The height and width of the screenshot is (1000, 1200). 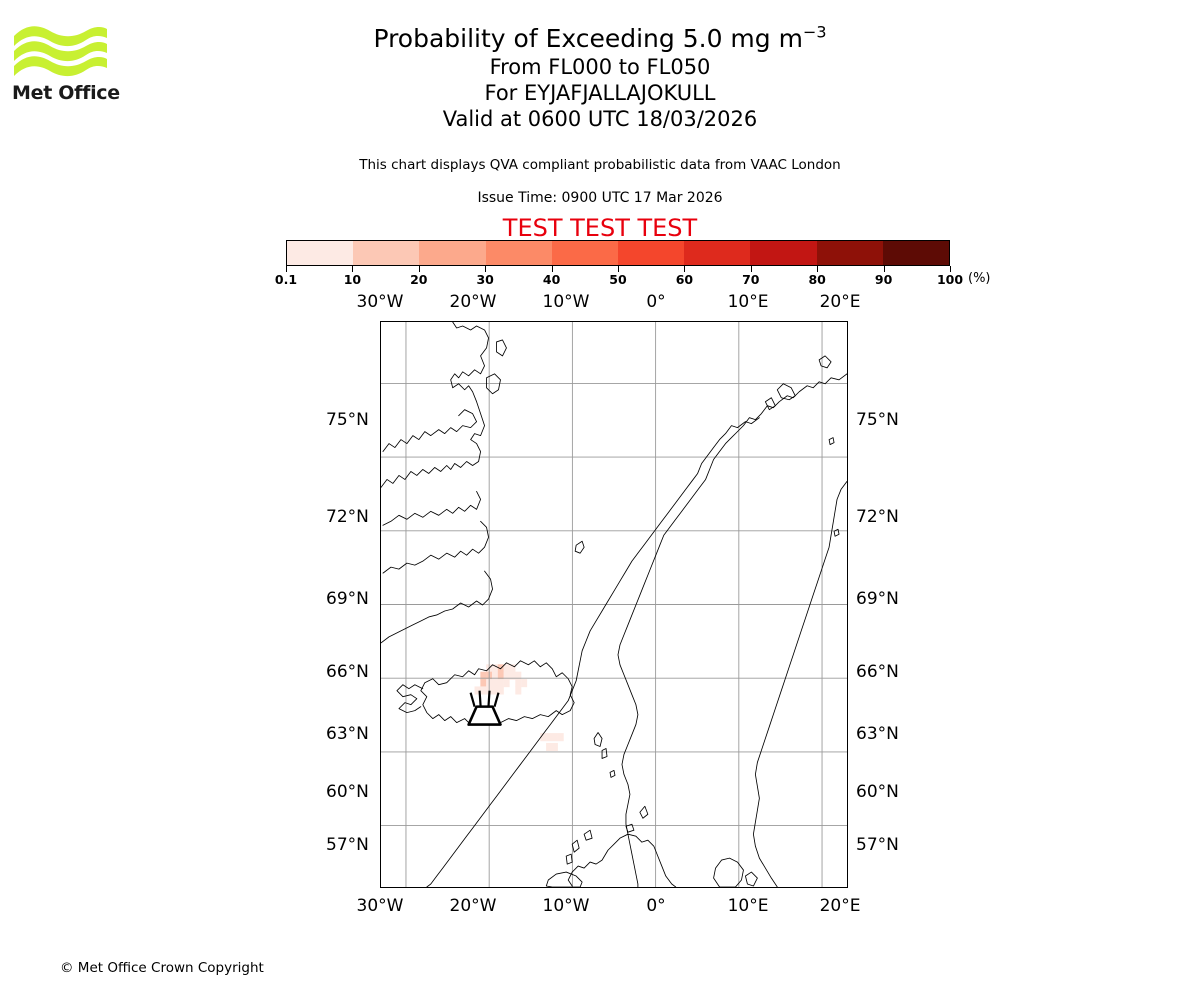 I want to click on coastline-scotland, so click(x=622, y=860).